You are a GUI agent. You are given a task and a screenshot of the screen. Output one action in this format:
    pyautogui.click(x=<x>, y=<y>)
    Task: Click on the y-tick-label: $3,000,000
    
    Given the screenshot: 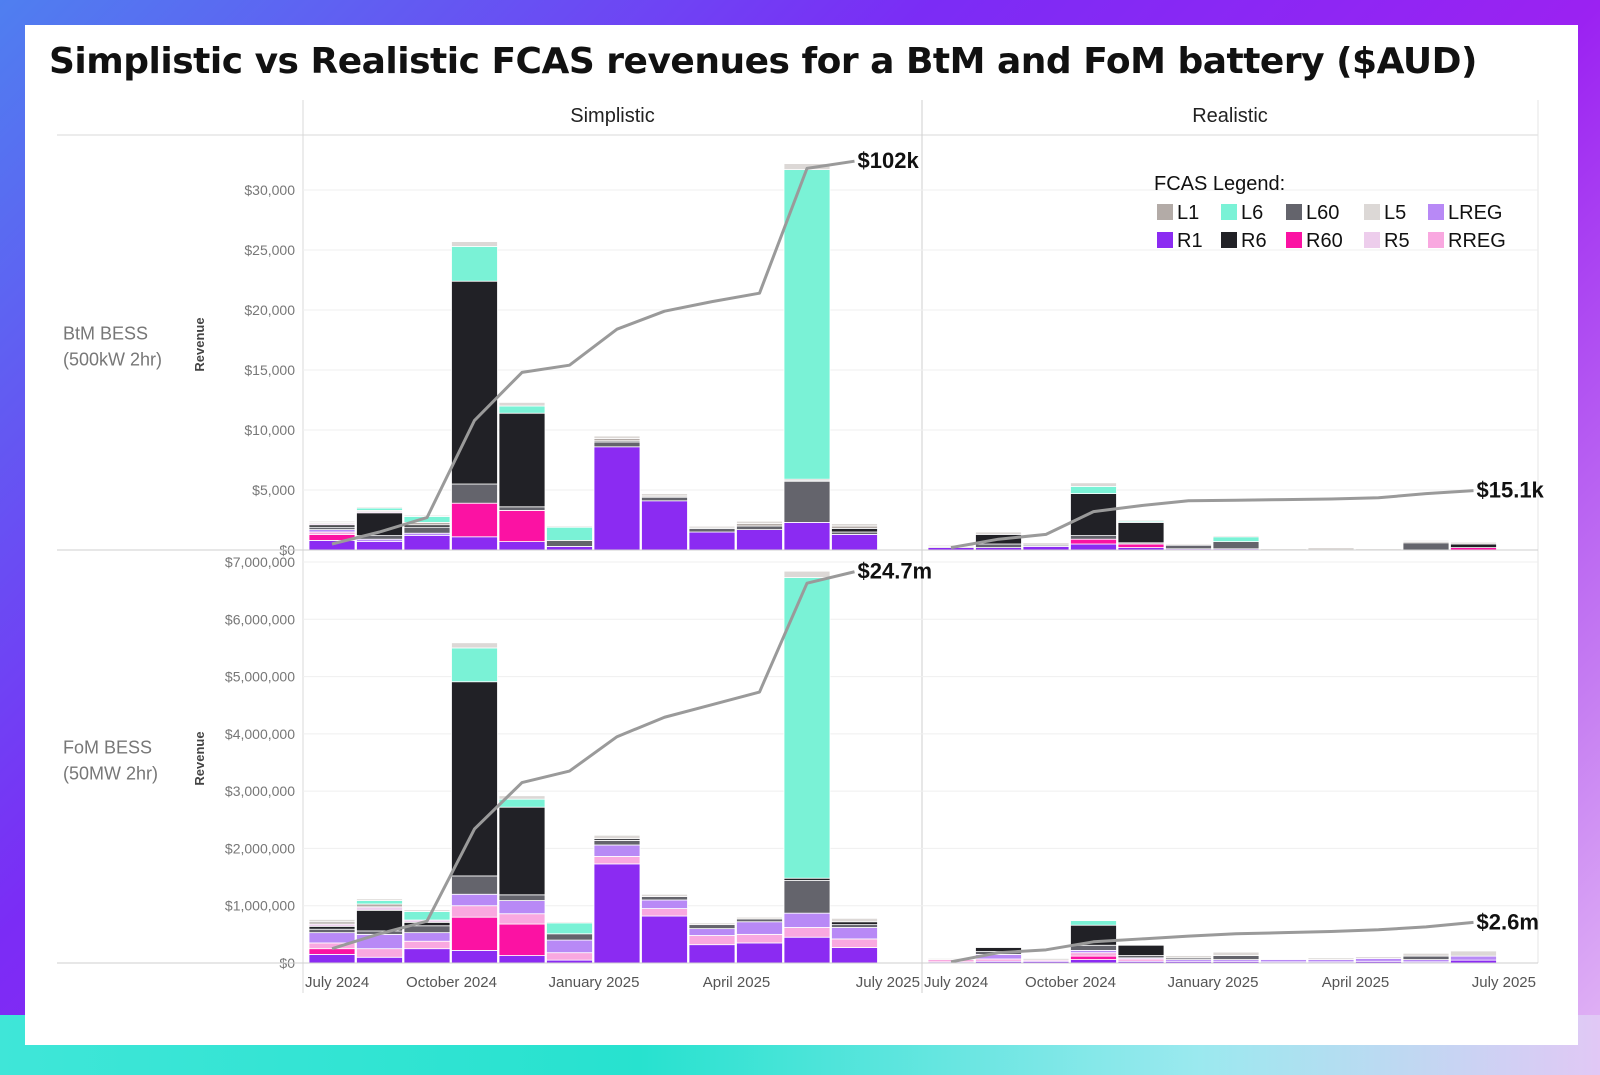 What is the action you would take?
    pyautogui.click(x=260, y=791)
    